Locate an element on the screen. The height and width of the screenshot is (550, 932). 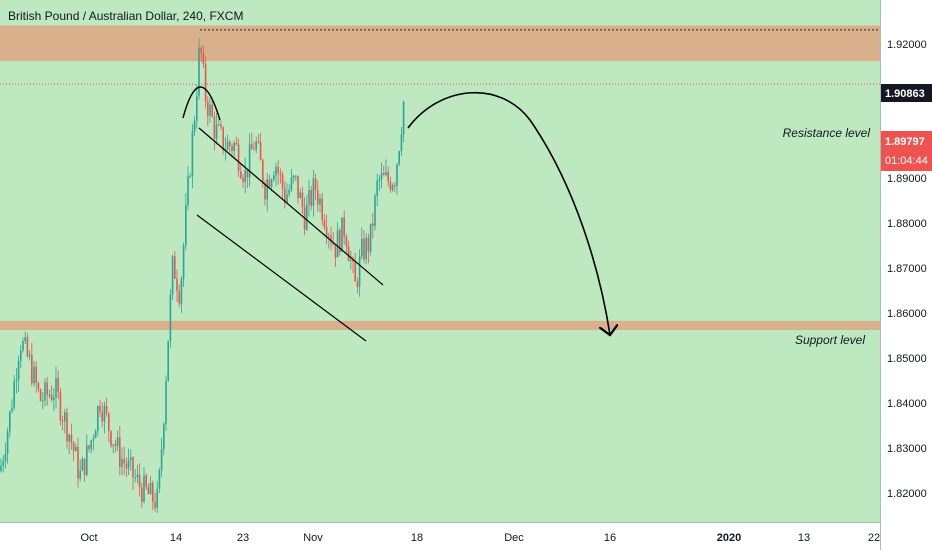
y-tick-1-84000: 1.84000 is located at coordinates (907, 404).